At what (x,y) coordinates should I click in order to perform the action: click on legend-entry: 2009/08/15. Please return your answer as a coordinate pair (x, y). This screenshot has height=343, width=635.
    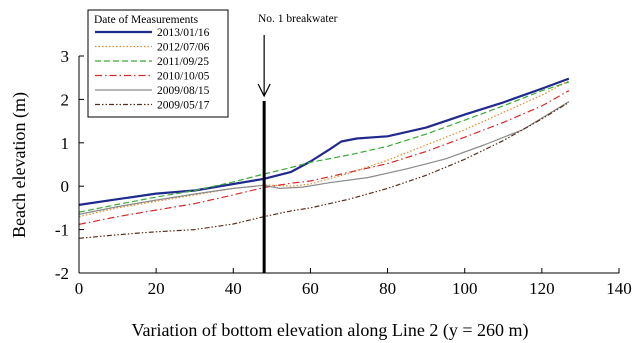
    Looking at the image, I should click on (183, 91).